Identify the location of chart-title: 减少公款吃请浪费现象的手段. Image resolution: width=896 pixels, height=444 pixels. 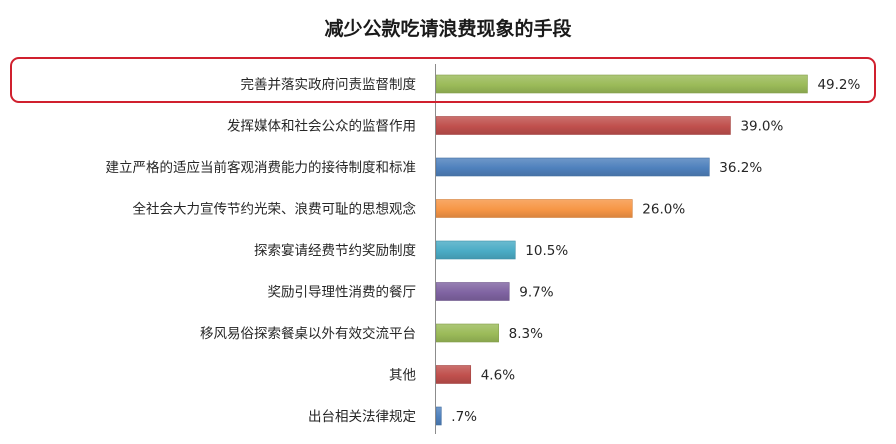
(448, 29).